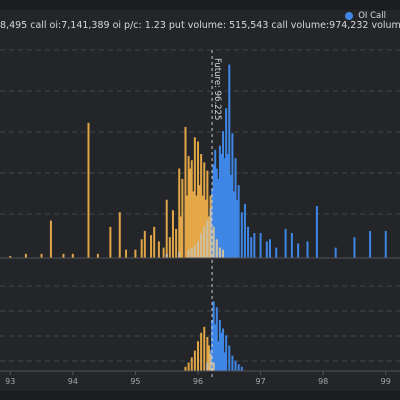  I want to click on bottom-frame, so click(200, 395).